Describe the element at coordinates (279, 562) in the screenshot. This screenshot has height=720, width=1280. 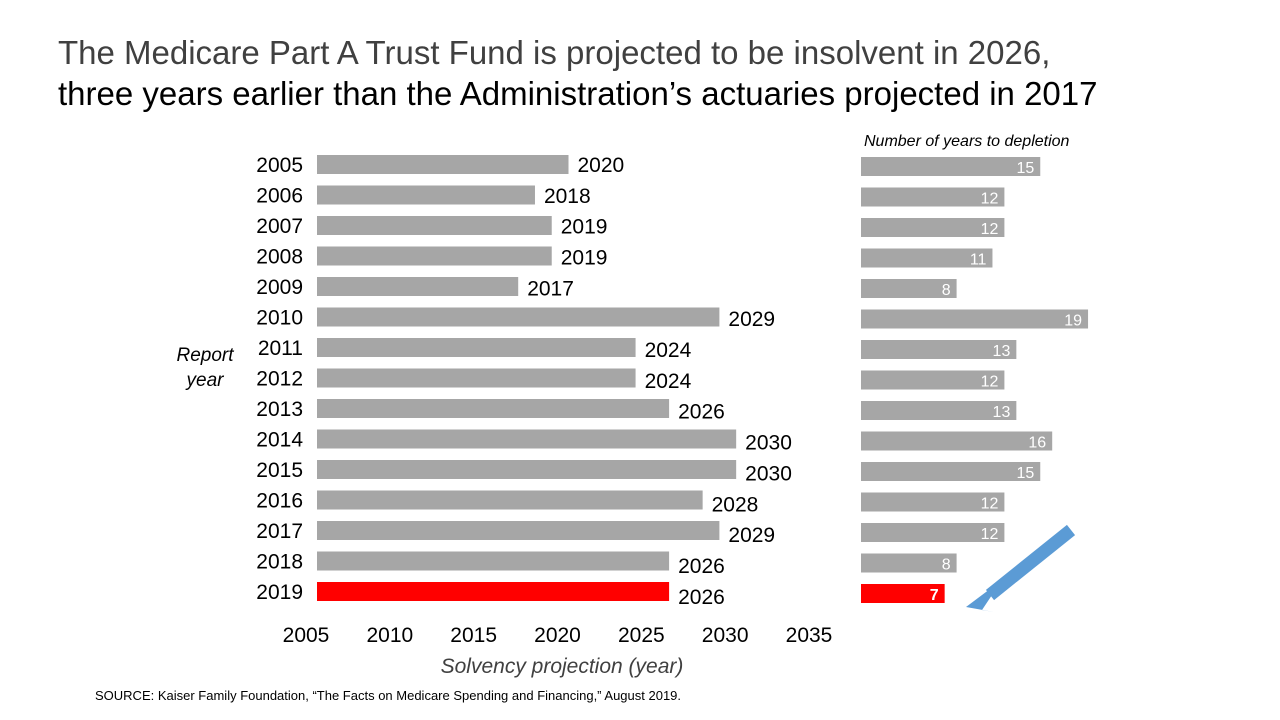
I see `report-year-label: 2018` at that location.